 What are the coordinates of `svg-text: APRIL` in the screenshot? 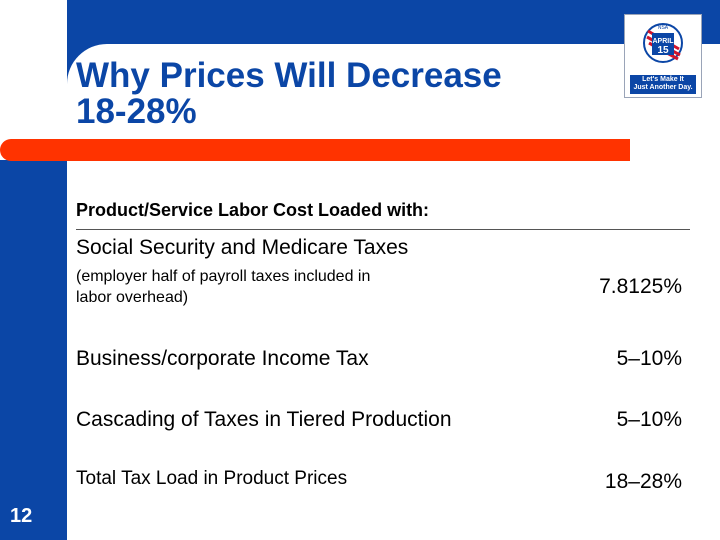 It's located at (664, 41).